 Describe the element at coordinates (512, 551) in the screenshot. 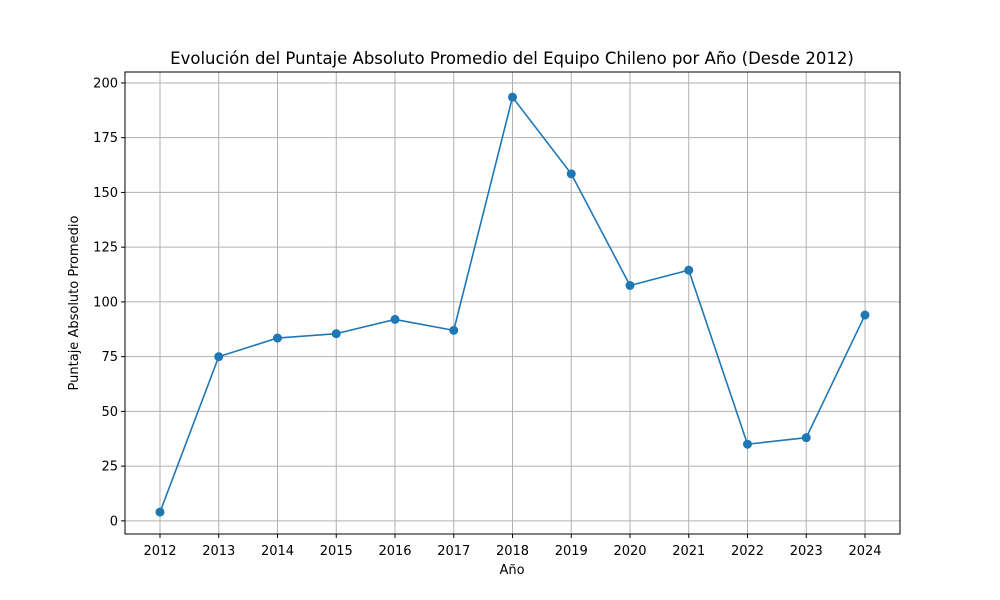

I see `x-tick-label: 2018` at that location.